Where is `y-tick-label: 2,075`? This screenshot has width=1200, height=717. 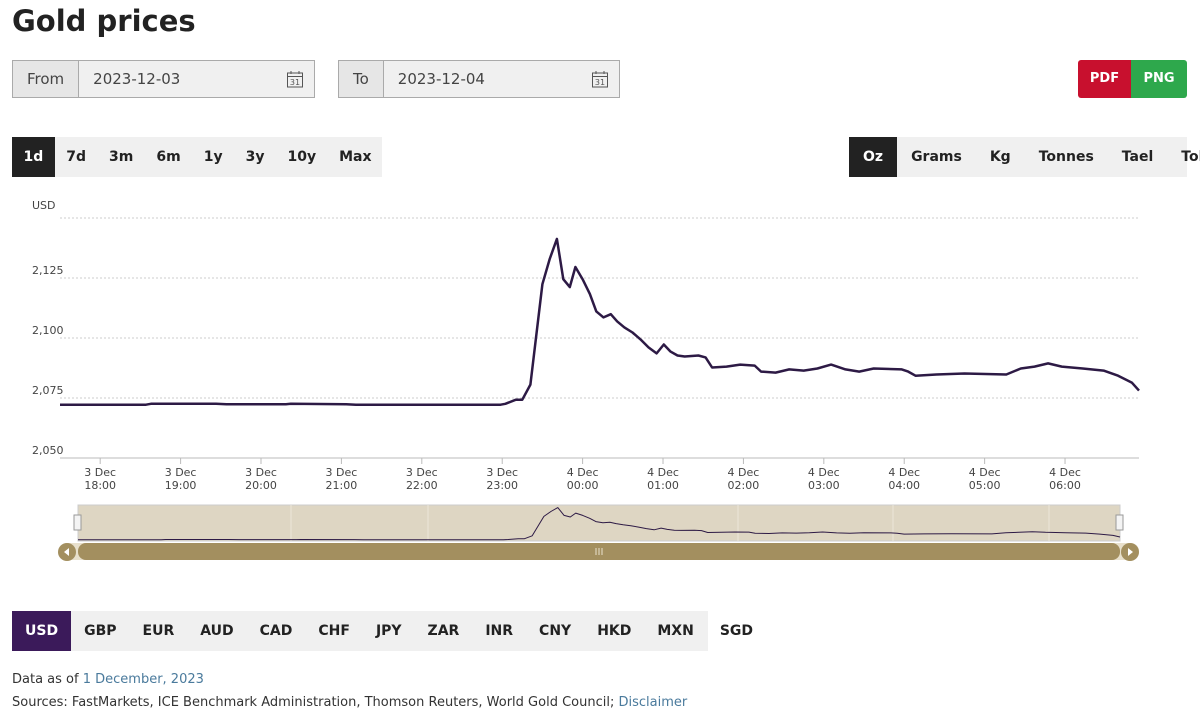
y-tick-label: 2,075 is located at coordinates (48, 390).